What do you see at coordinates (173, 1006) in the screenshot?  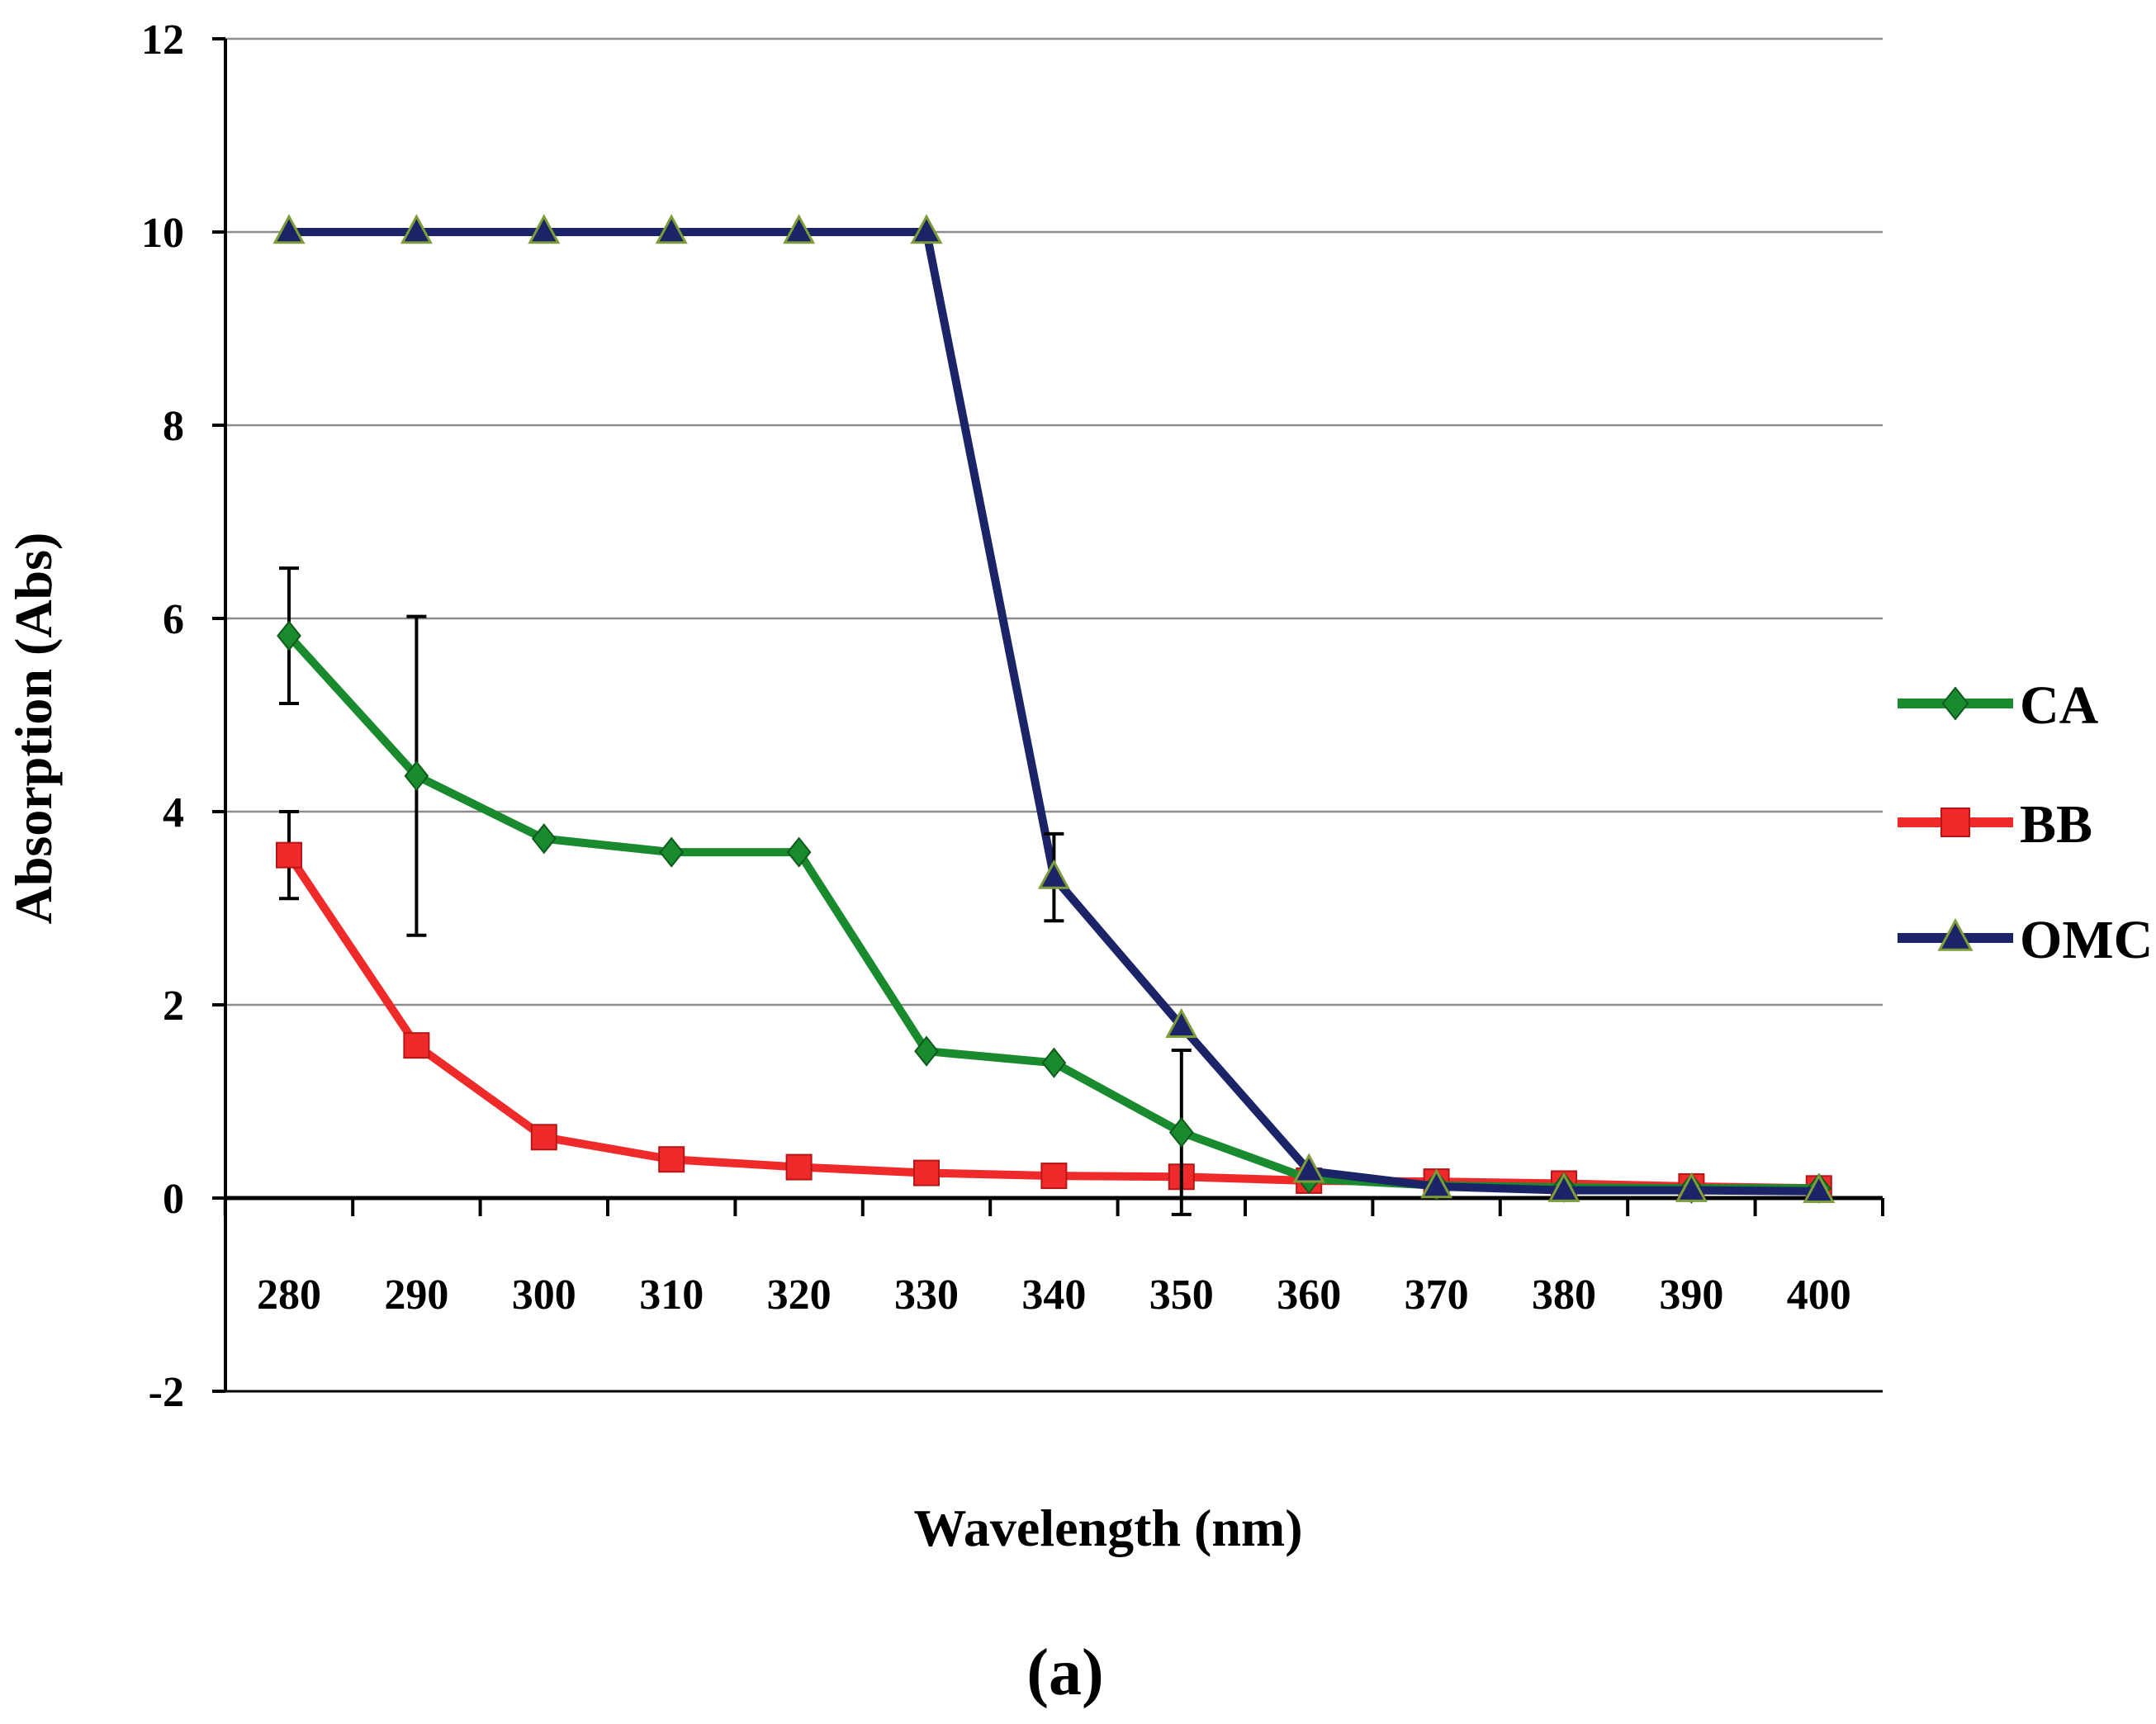 I see `y-tick-label: 2` at bounding box center [173, 1006].